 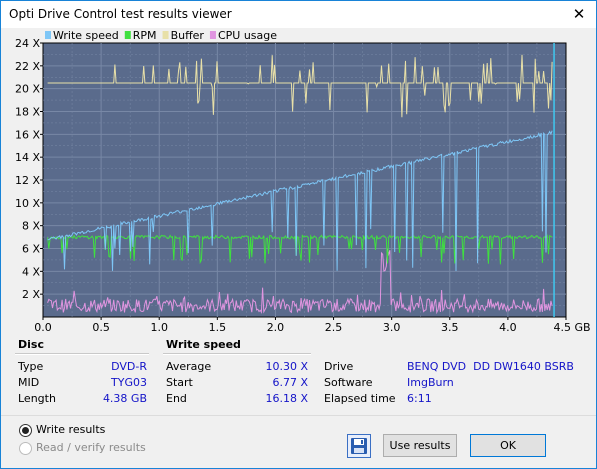 I want to click on legend-label: Write speed, so click(x=86, y=35).